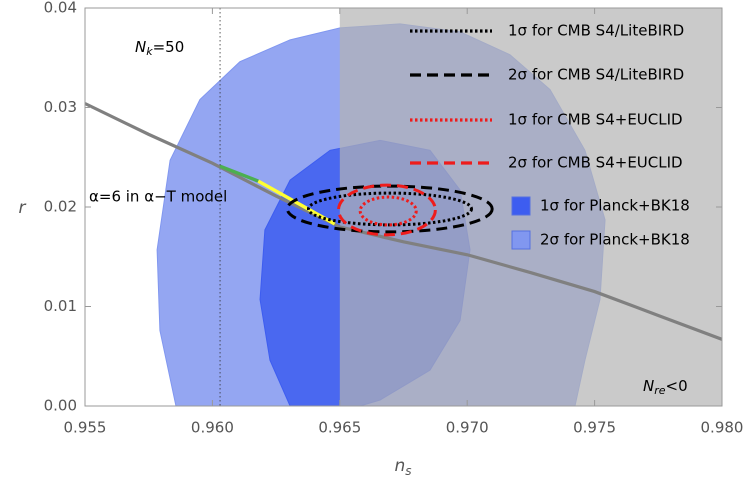  What do you see at coordinates (595, 120) in the screenshot?
I see `legend-label: 1σ for CMB S4+EUCLID` at bounding box center [595, 120].